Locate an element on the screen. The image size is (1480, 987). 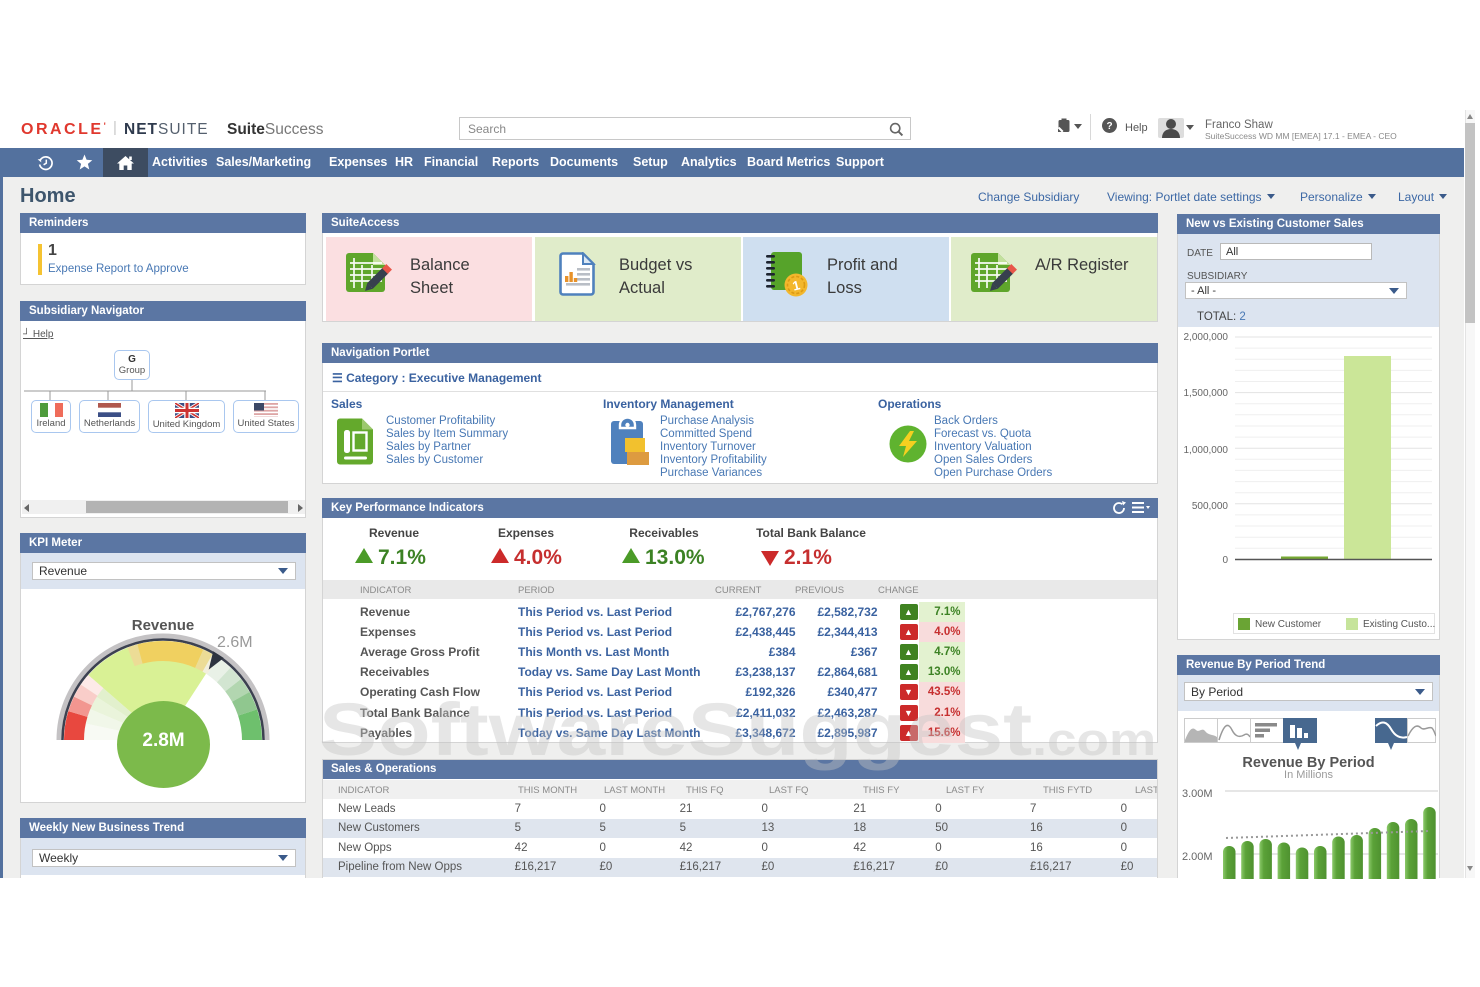
svg-text: 1,000,000 is located at coordinates (1206, 450).